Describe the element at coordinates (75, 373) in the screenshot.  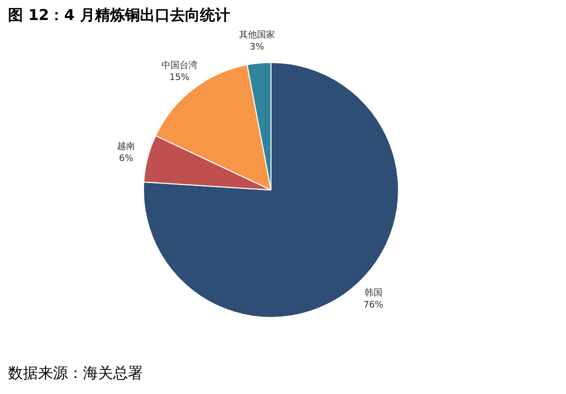
I see `source-note: 数据来源：海关总署` at that location.